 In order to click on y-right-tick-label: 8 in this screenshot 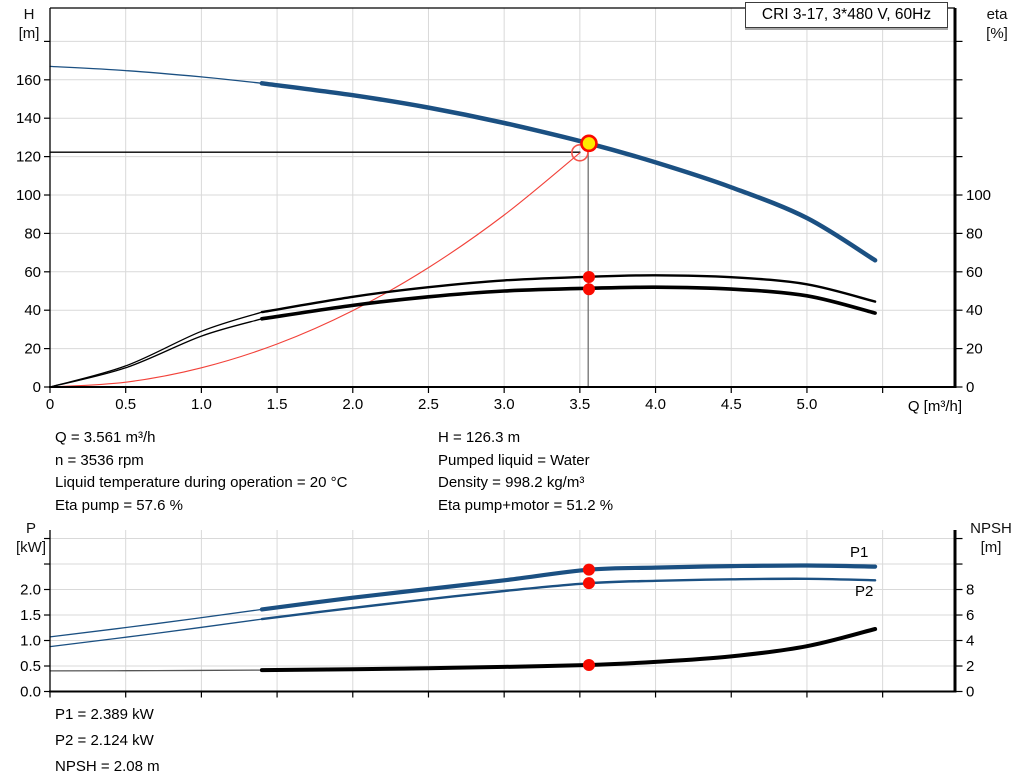, I will do `click(970, 590)`.